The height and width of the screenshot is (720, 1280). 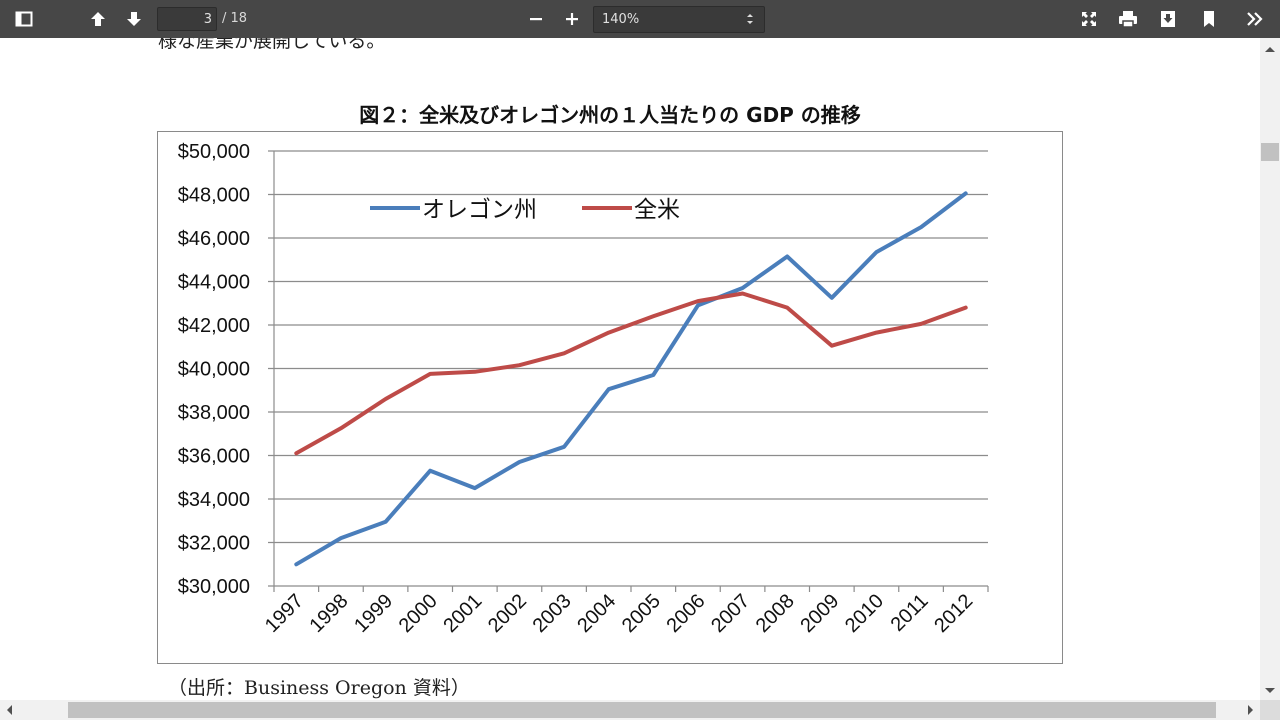 I want to click on zoom-out-icon, so click(x=536, y=19).